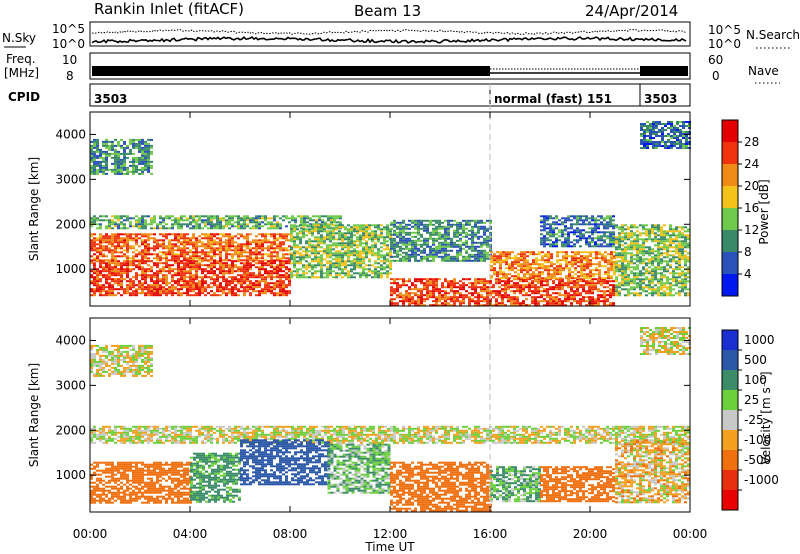 This screenshot has height=554, width=800. I want to click on freq-tick-bottom: 8, so click(70, 76).